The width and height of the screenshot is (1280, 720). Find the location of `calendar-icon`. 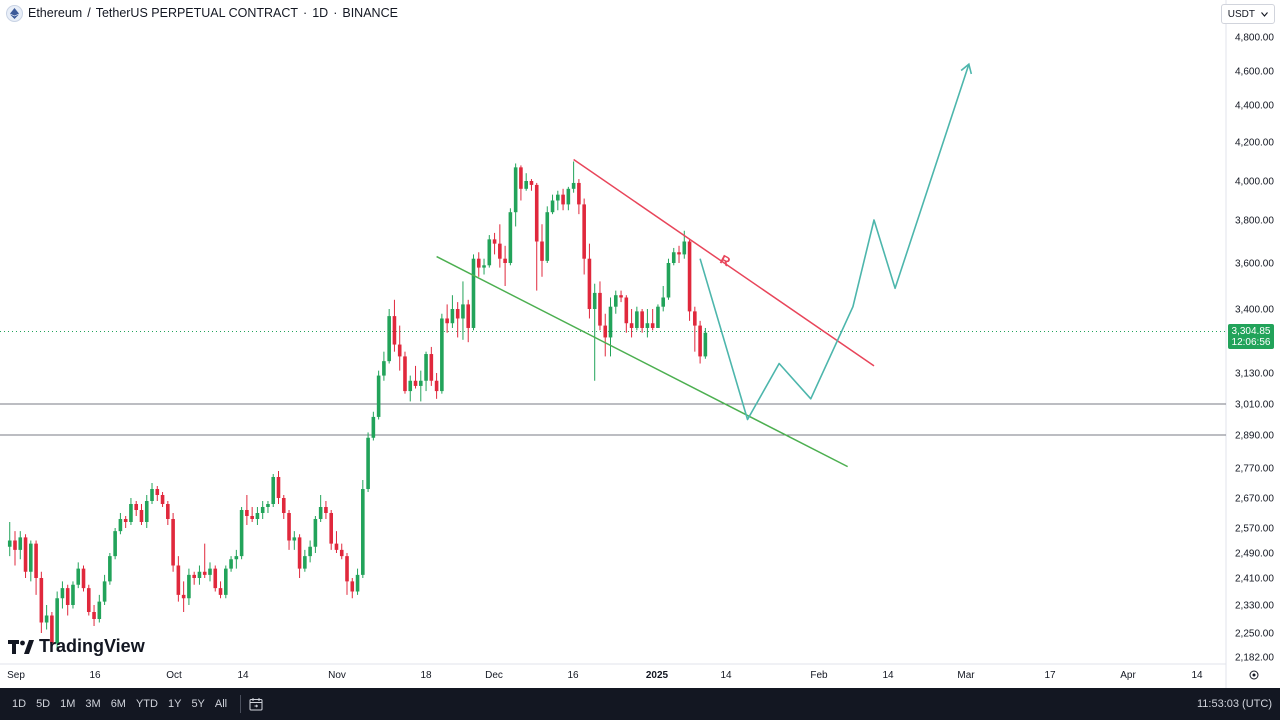

calendar-icon is located at coordinates (256, 704).